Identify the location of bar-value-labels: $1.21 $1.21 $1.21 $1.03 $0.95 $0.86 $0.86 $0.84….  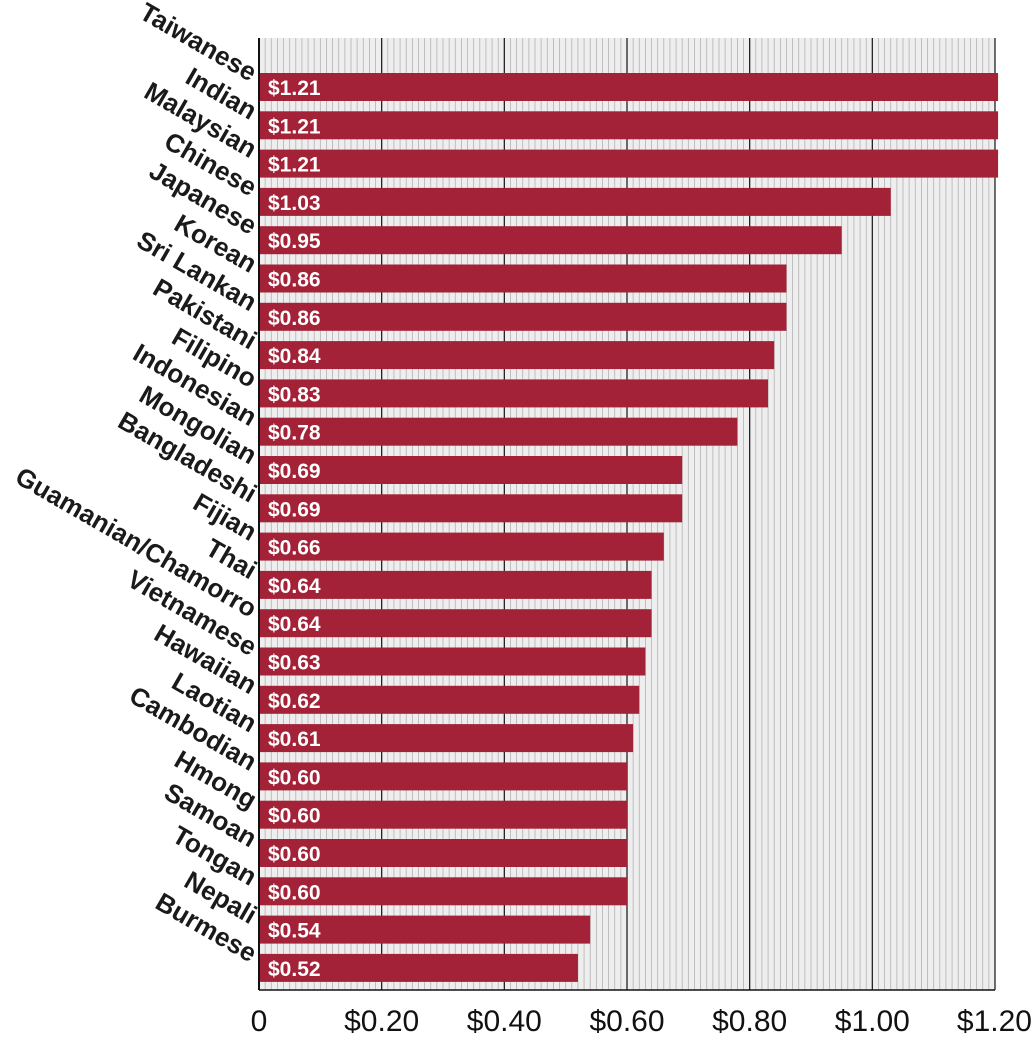
(294, 529).